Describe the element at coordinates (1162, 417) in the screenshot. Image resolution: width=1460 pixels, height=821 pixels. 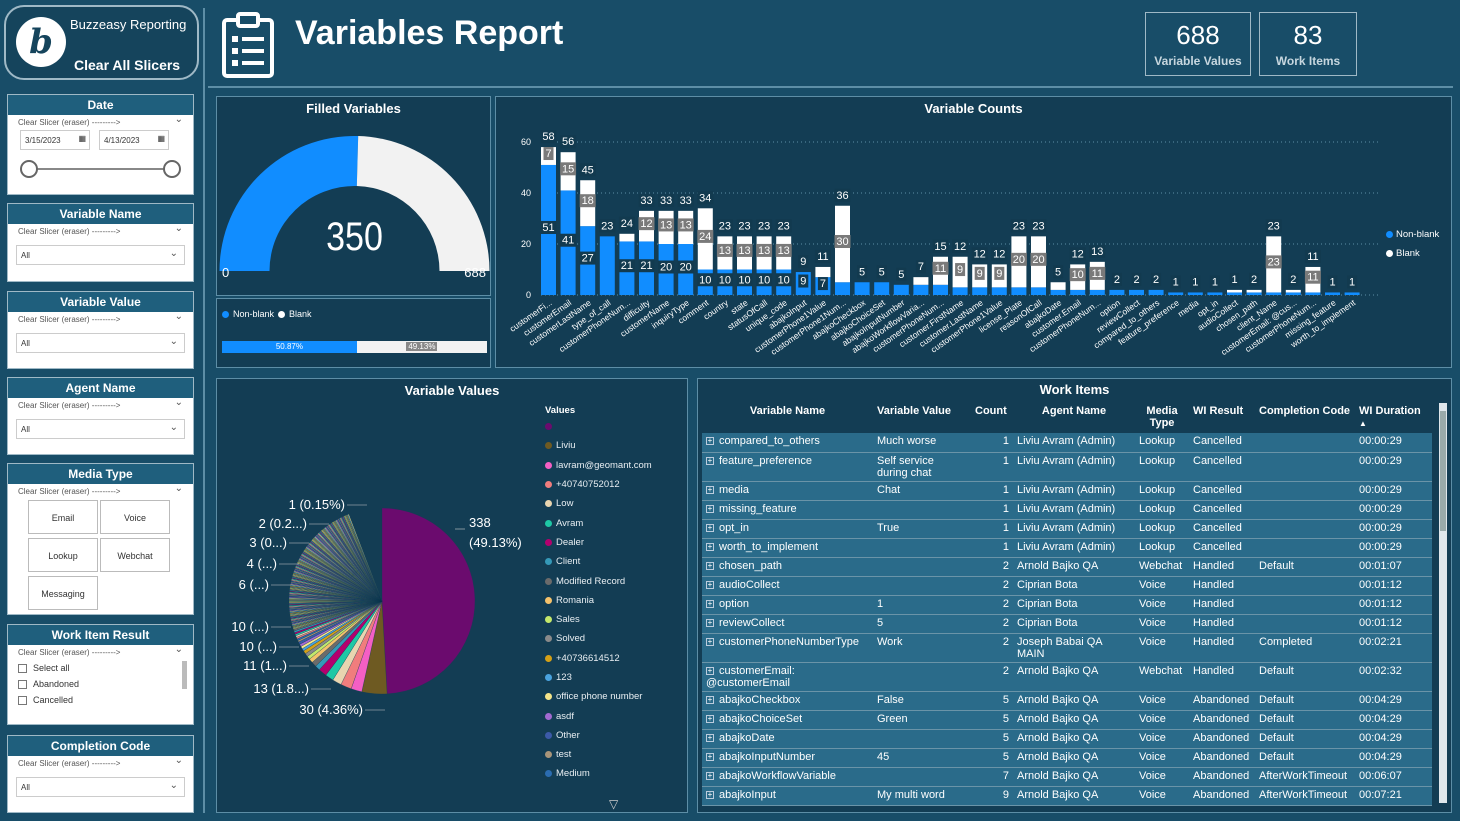
I see `column-header: Media Type` at that location.